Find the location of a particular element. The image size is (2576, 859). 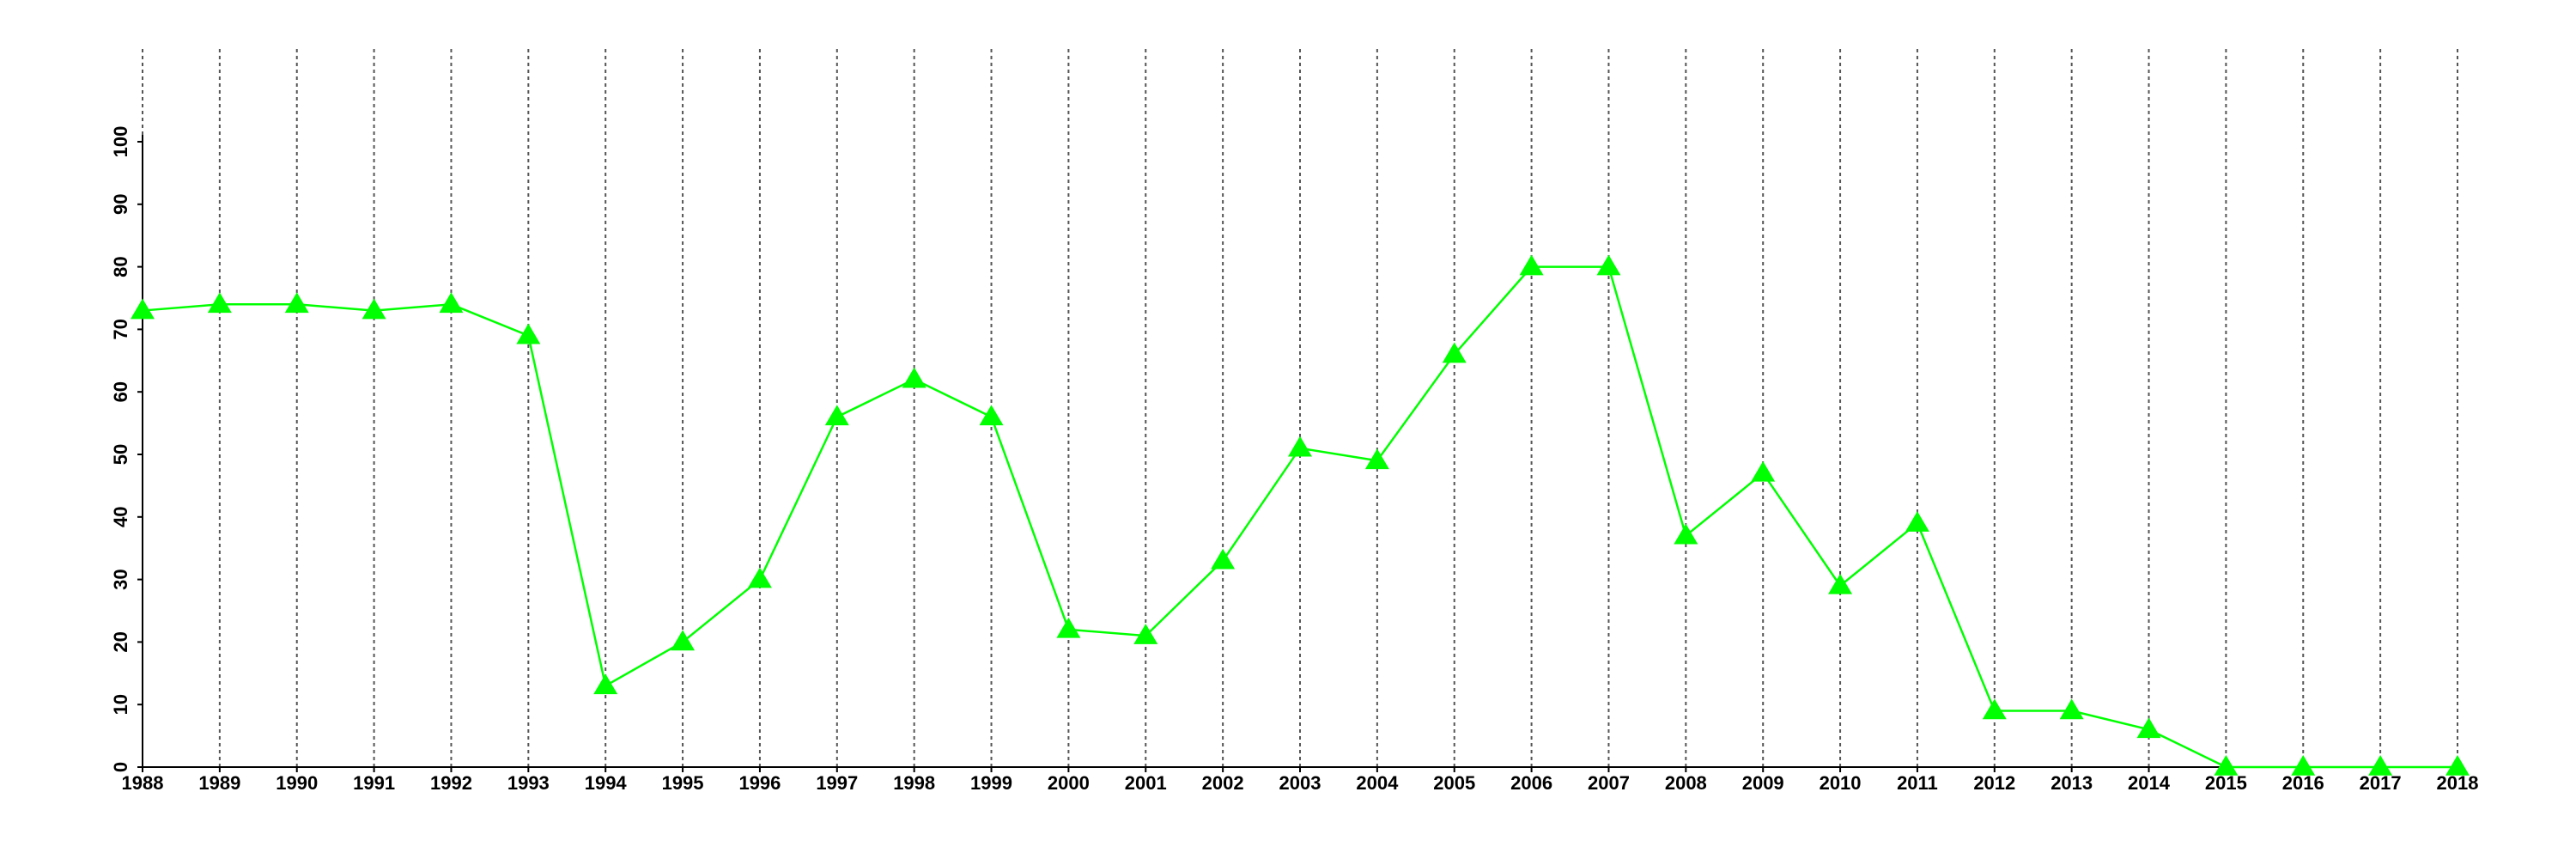

y-tick-label: 80 is located at coordinates (121, 267).